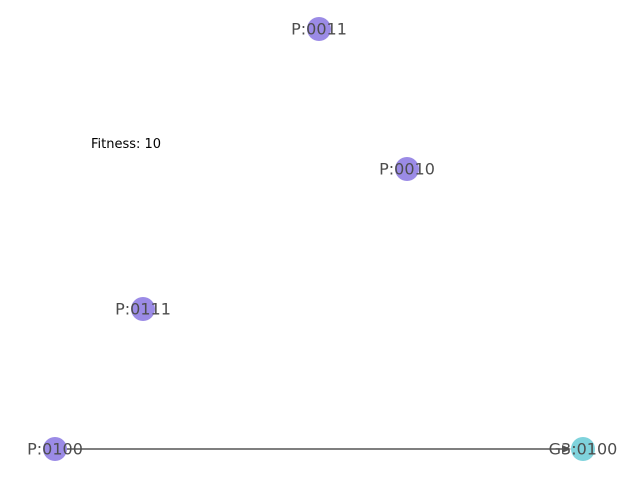 This screenshot has width=640, height=480. Describe the element at coordinates (566, 449) in the screenshot. I see `edge-arrowhead` at that location.